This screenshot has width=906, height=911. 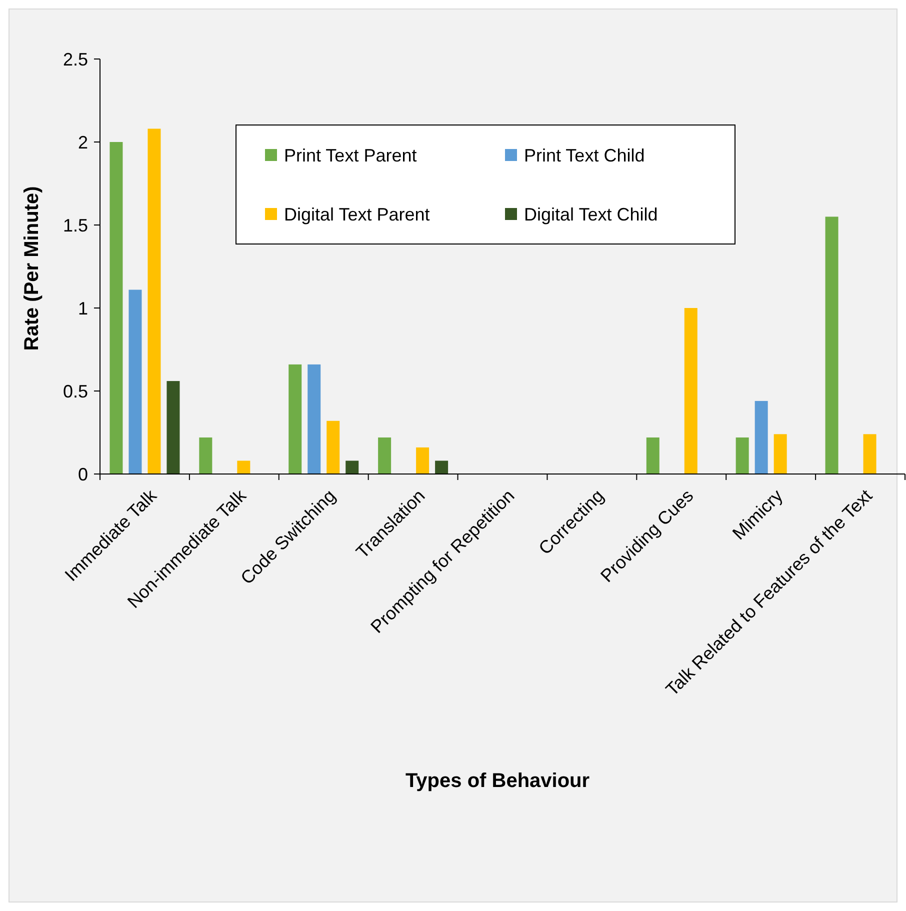 I want to click on y-tick-label: 0, so click(x=83, y=474).